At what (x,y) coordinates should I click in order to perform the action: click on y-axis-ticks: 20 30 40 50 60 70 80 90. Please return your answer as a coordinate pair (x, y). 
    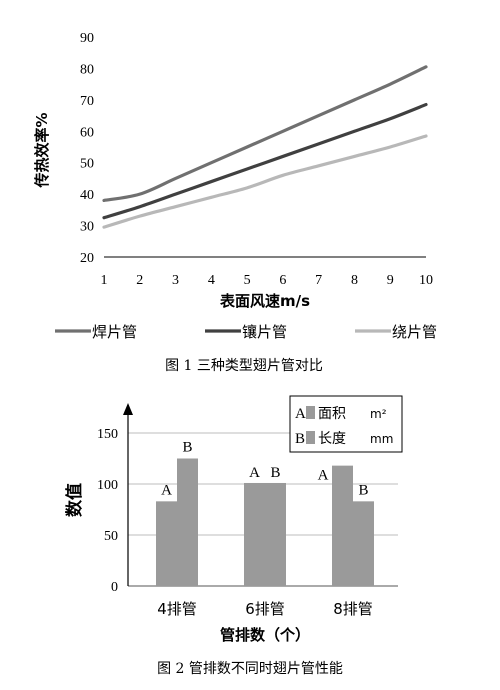
    Looking at the image, I should click on (87, 148).